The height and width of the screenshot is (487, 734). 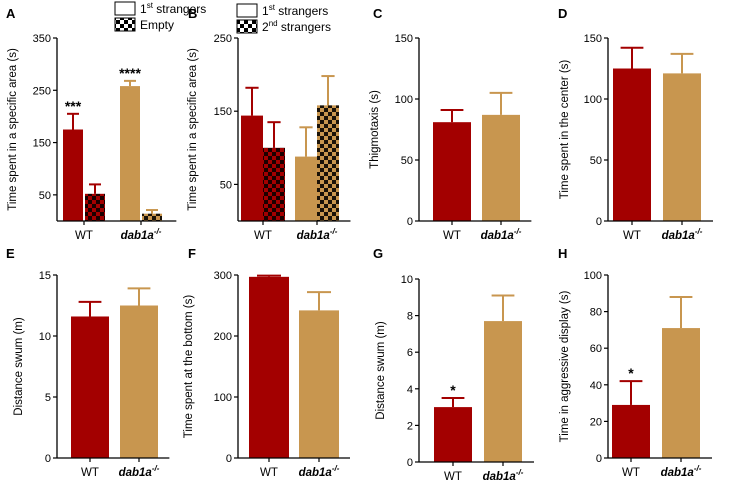 I want to click on panel-letter: D, so click(x=562, y=13).